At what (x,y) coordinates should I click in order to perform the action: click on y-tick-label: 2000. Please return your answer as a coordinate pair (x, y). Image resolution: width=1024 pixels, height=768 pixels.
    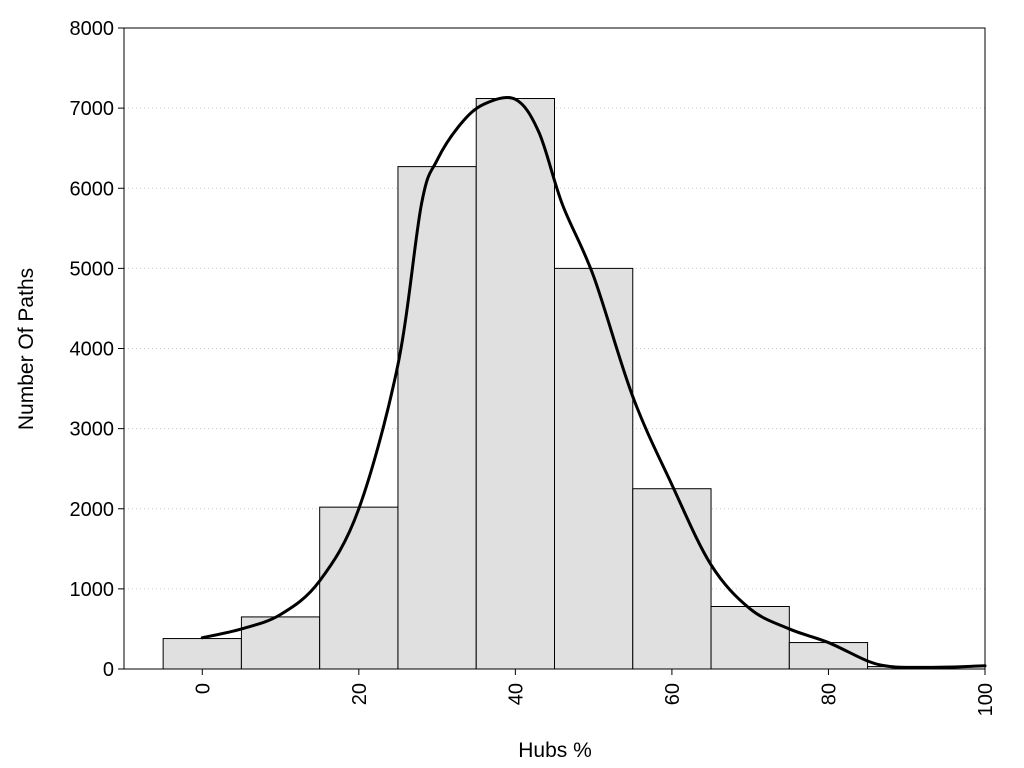
    Looking at the image, I should click on (92, 510).